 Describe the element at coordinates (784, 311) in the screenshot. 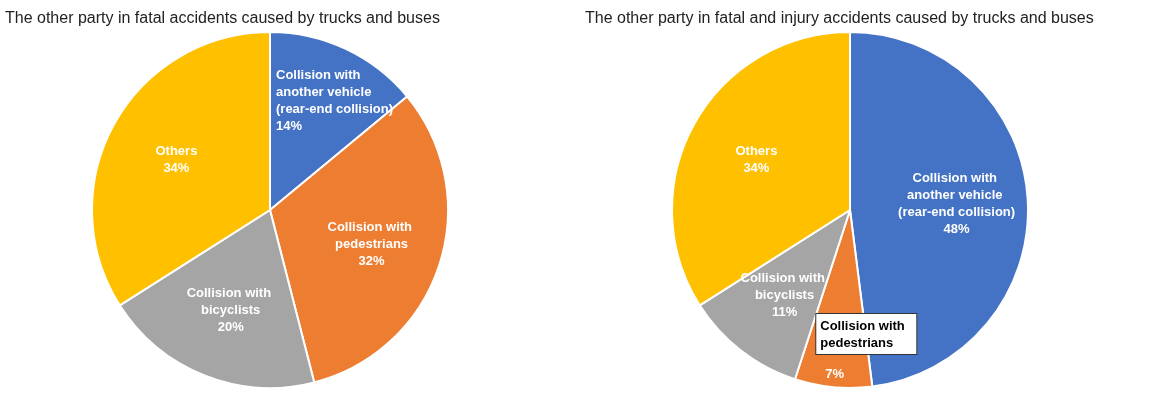

I see `data-label: 11%` at that location.